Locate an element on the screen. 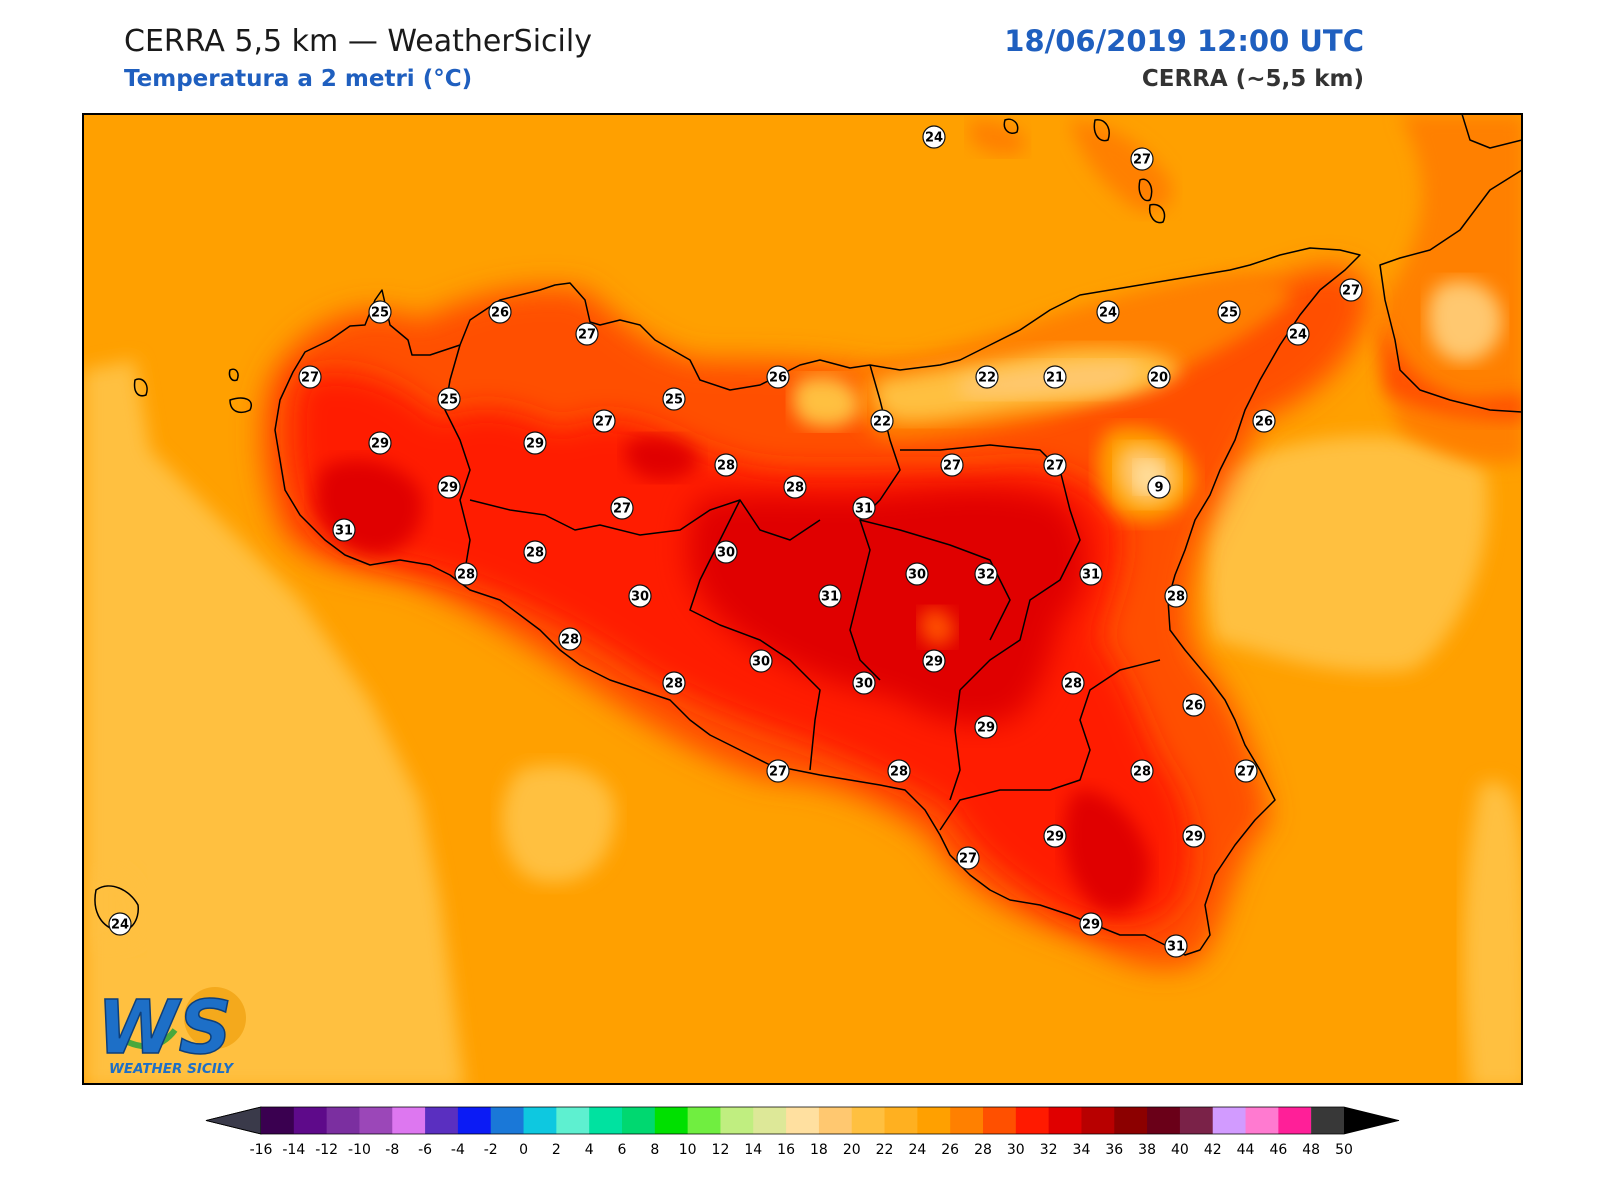  sicily-32-north is located at coordinates (662, 458).